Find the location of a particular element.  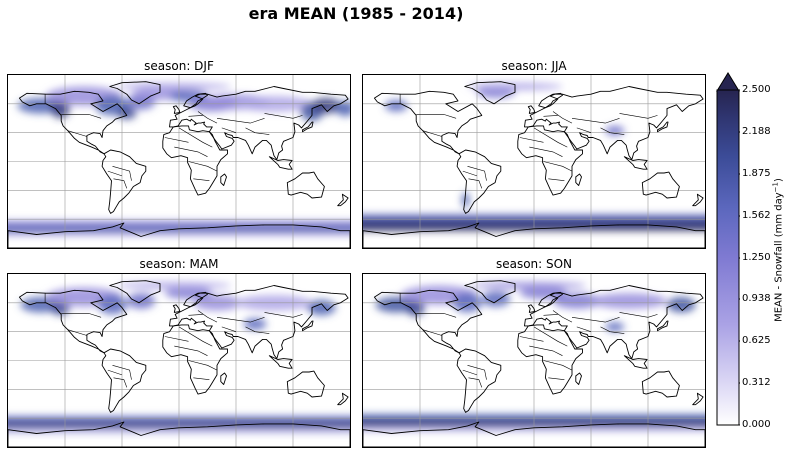

figure-title: era MEAN (1985 - 2014) is located at coordinates (356, 13).